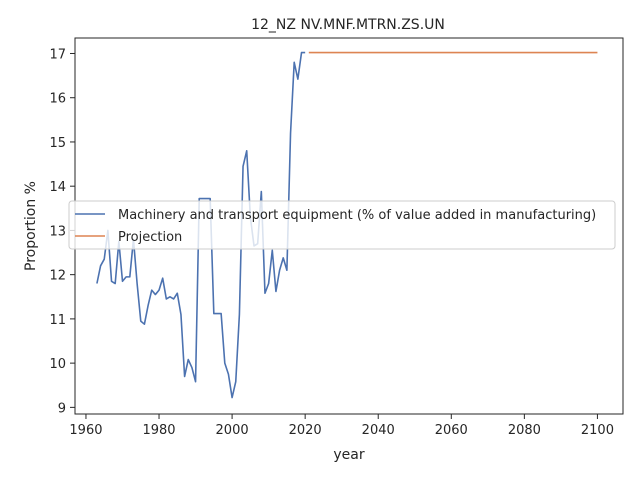 The image size is (640, 480). Describe the element at coordinates (31, 226) in the screenshot. I see `y-axis-label: Proportion %` at that location.